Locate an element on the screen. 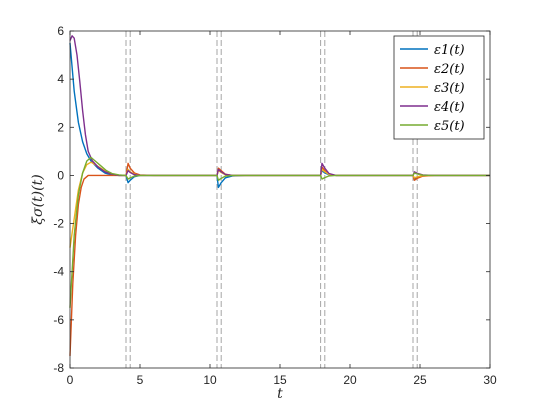 The width and height of the screenshot is (540, 405). legend-label-2: ε2(t) is located at coordinates (449, 69).